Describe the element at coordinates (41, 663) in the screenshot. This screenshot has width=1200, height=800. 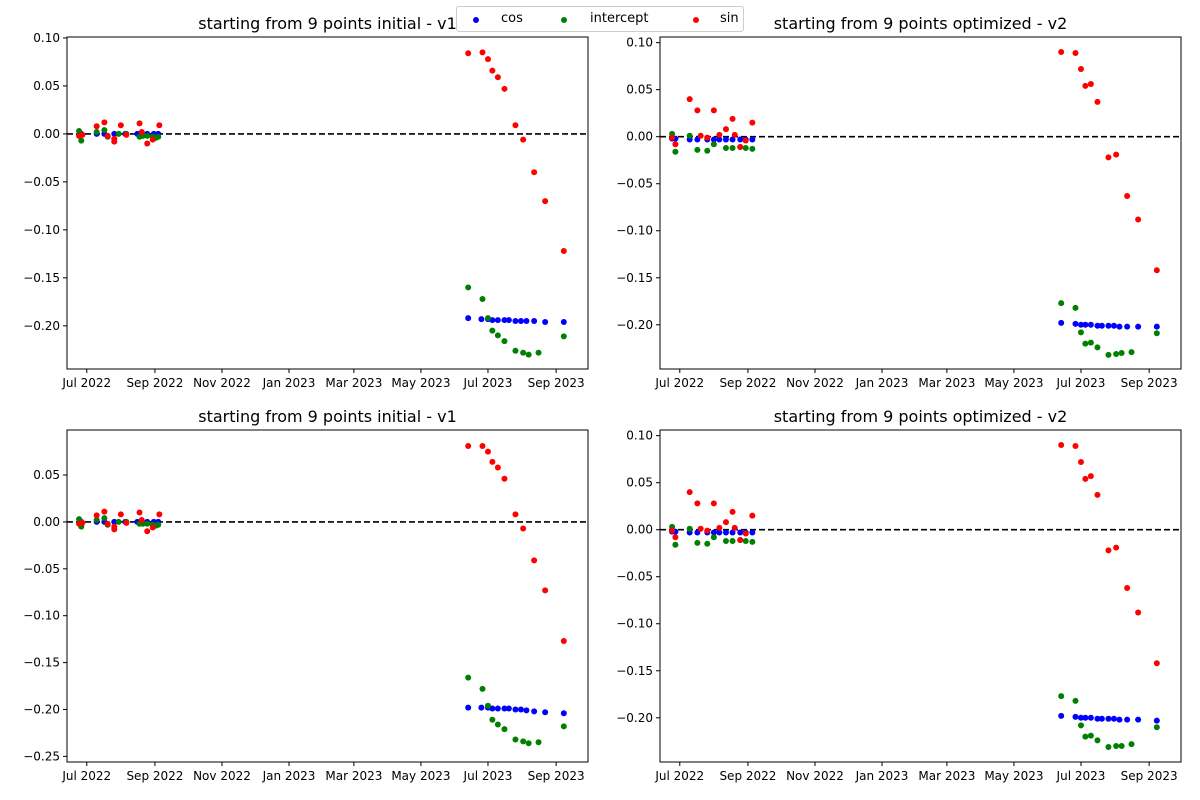
I see `y-tick-label: −0.15` at that location.